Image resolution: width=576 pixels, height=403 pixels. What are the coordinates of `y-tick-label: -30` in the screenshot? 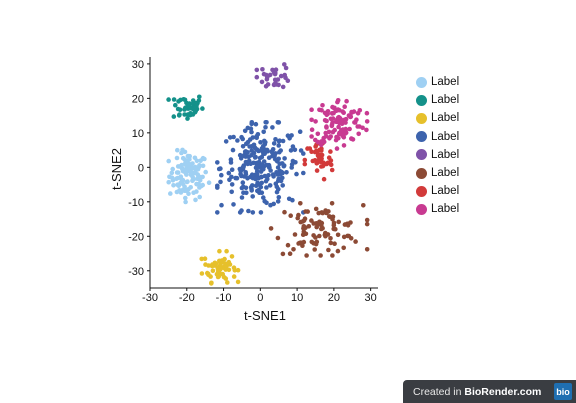 It's located at (136, 272).